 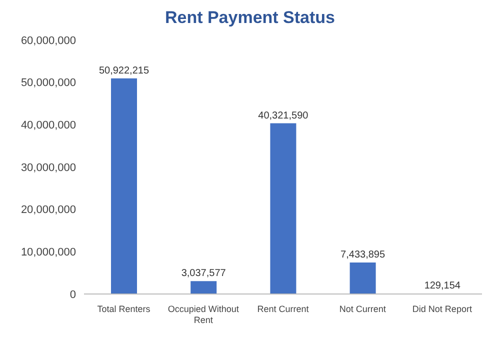 I want to click on x-tick-label: Rent Current, so click(x=283, y=309).